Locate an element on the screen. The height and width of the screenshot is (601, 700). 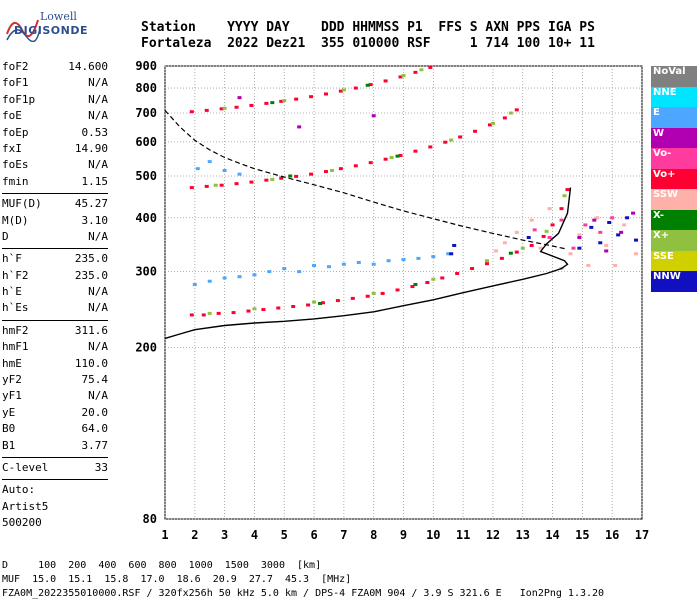
param-name: hmF2 is located at coordinates (15, 330).